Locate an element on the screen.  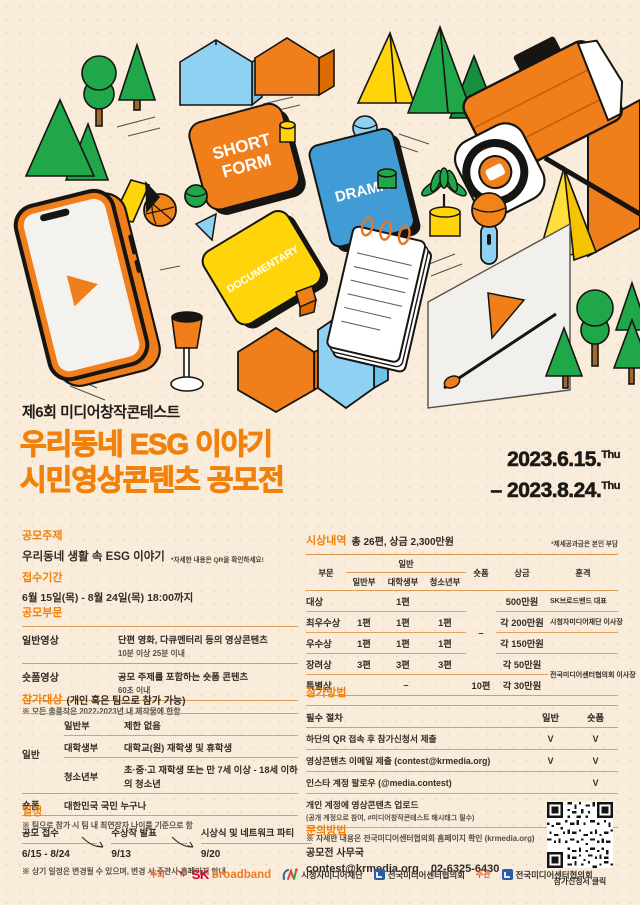
schedule-step: 공모 접수 6/15 - 8/24 is located at coordinates (60, 842).